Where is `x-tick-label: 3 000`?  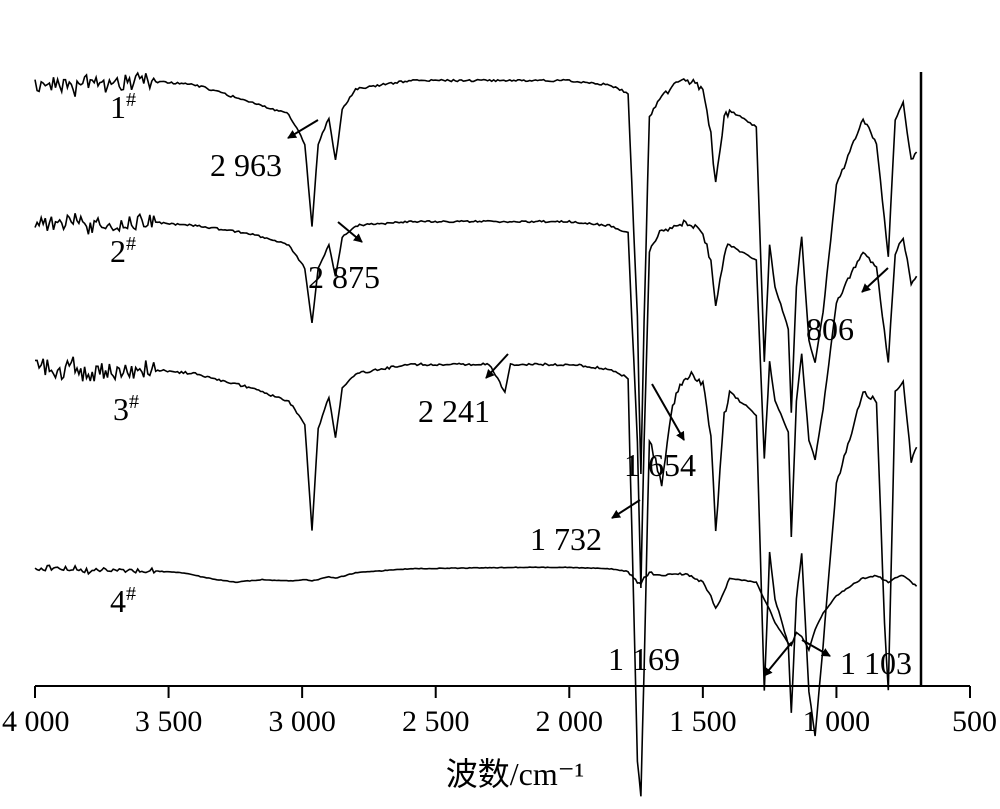 x-tick-label: 3 000 is located at coordinates (302, 721).